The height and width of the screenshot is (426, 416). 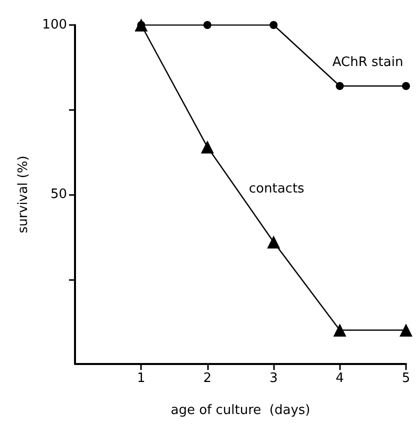 What do you see at coordinates (141, 378) in the screenshot?
I see `x-tick-label: 1` at bounding box center [141, 378].